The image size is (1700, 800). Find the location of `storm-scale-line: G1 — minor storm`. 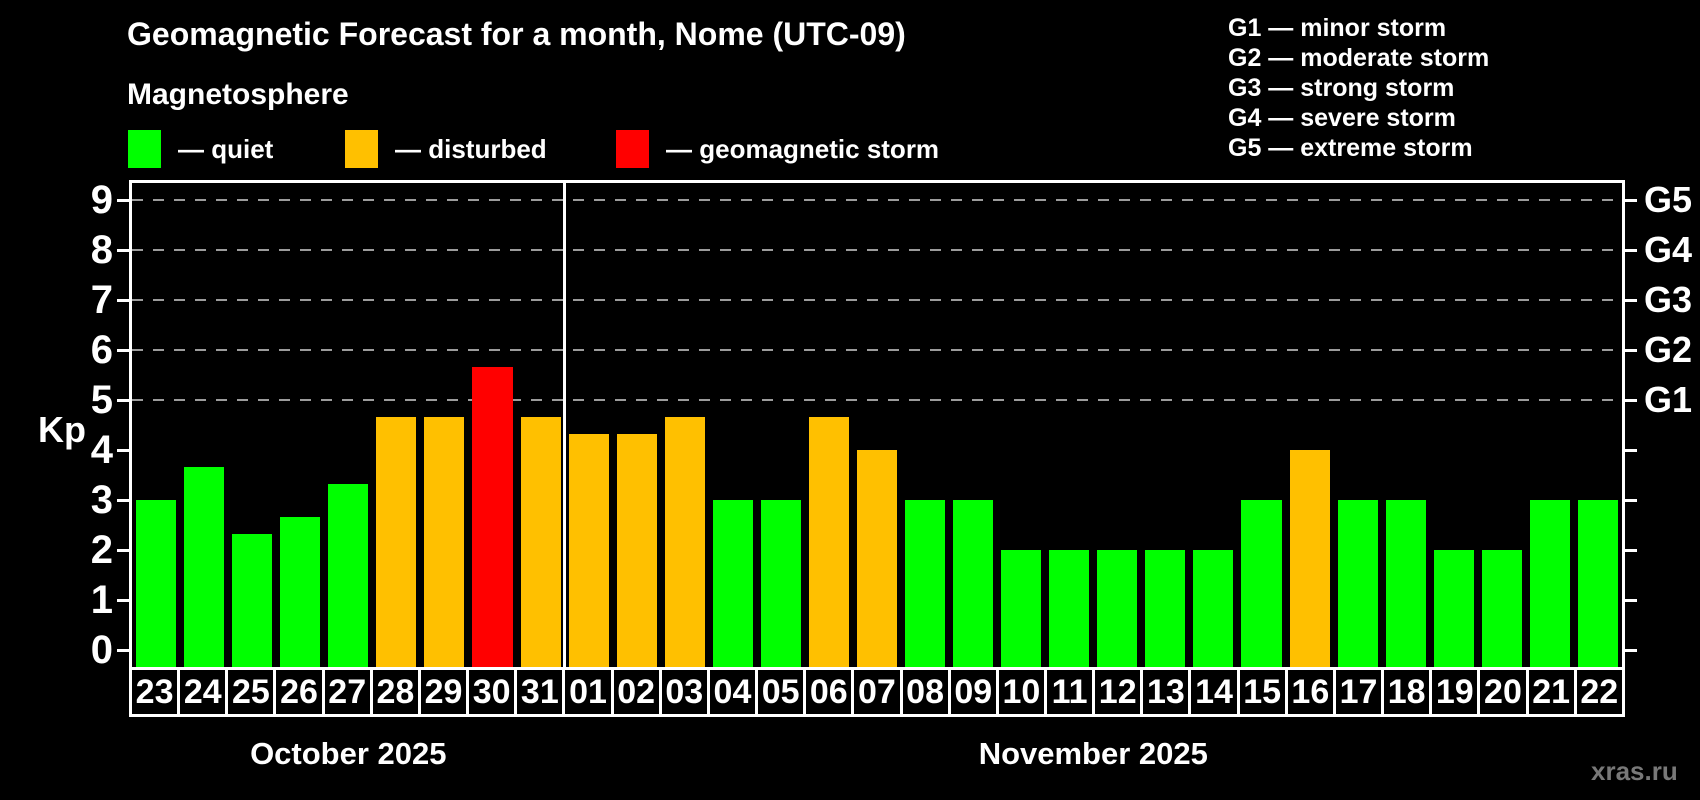

storm-scale-line: G1 — minor storm is located at coordinates (1337, 28).